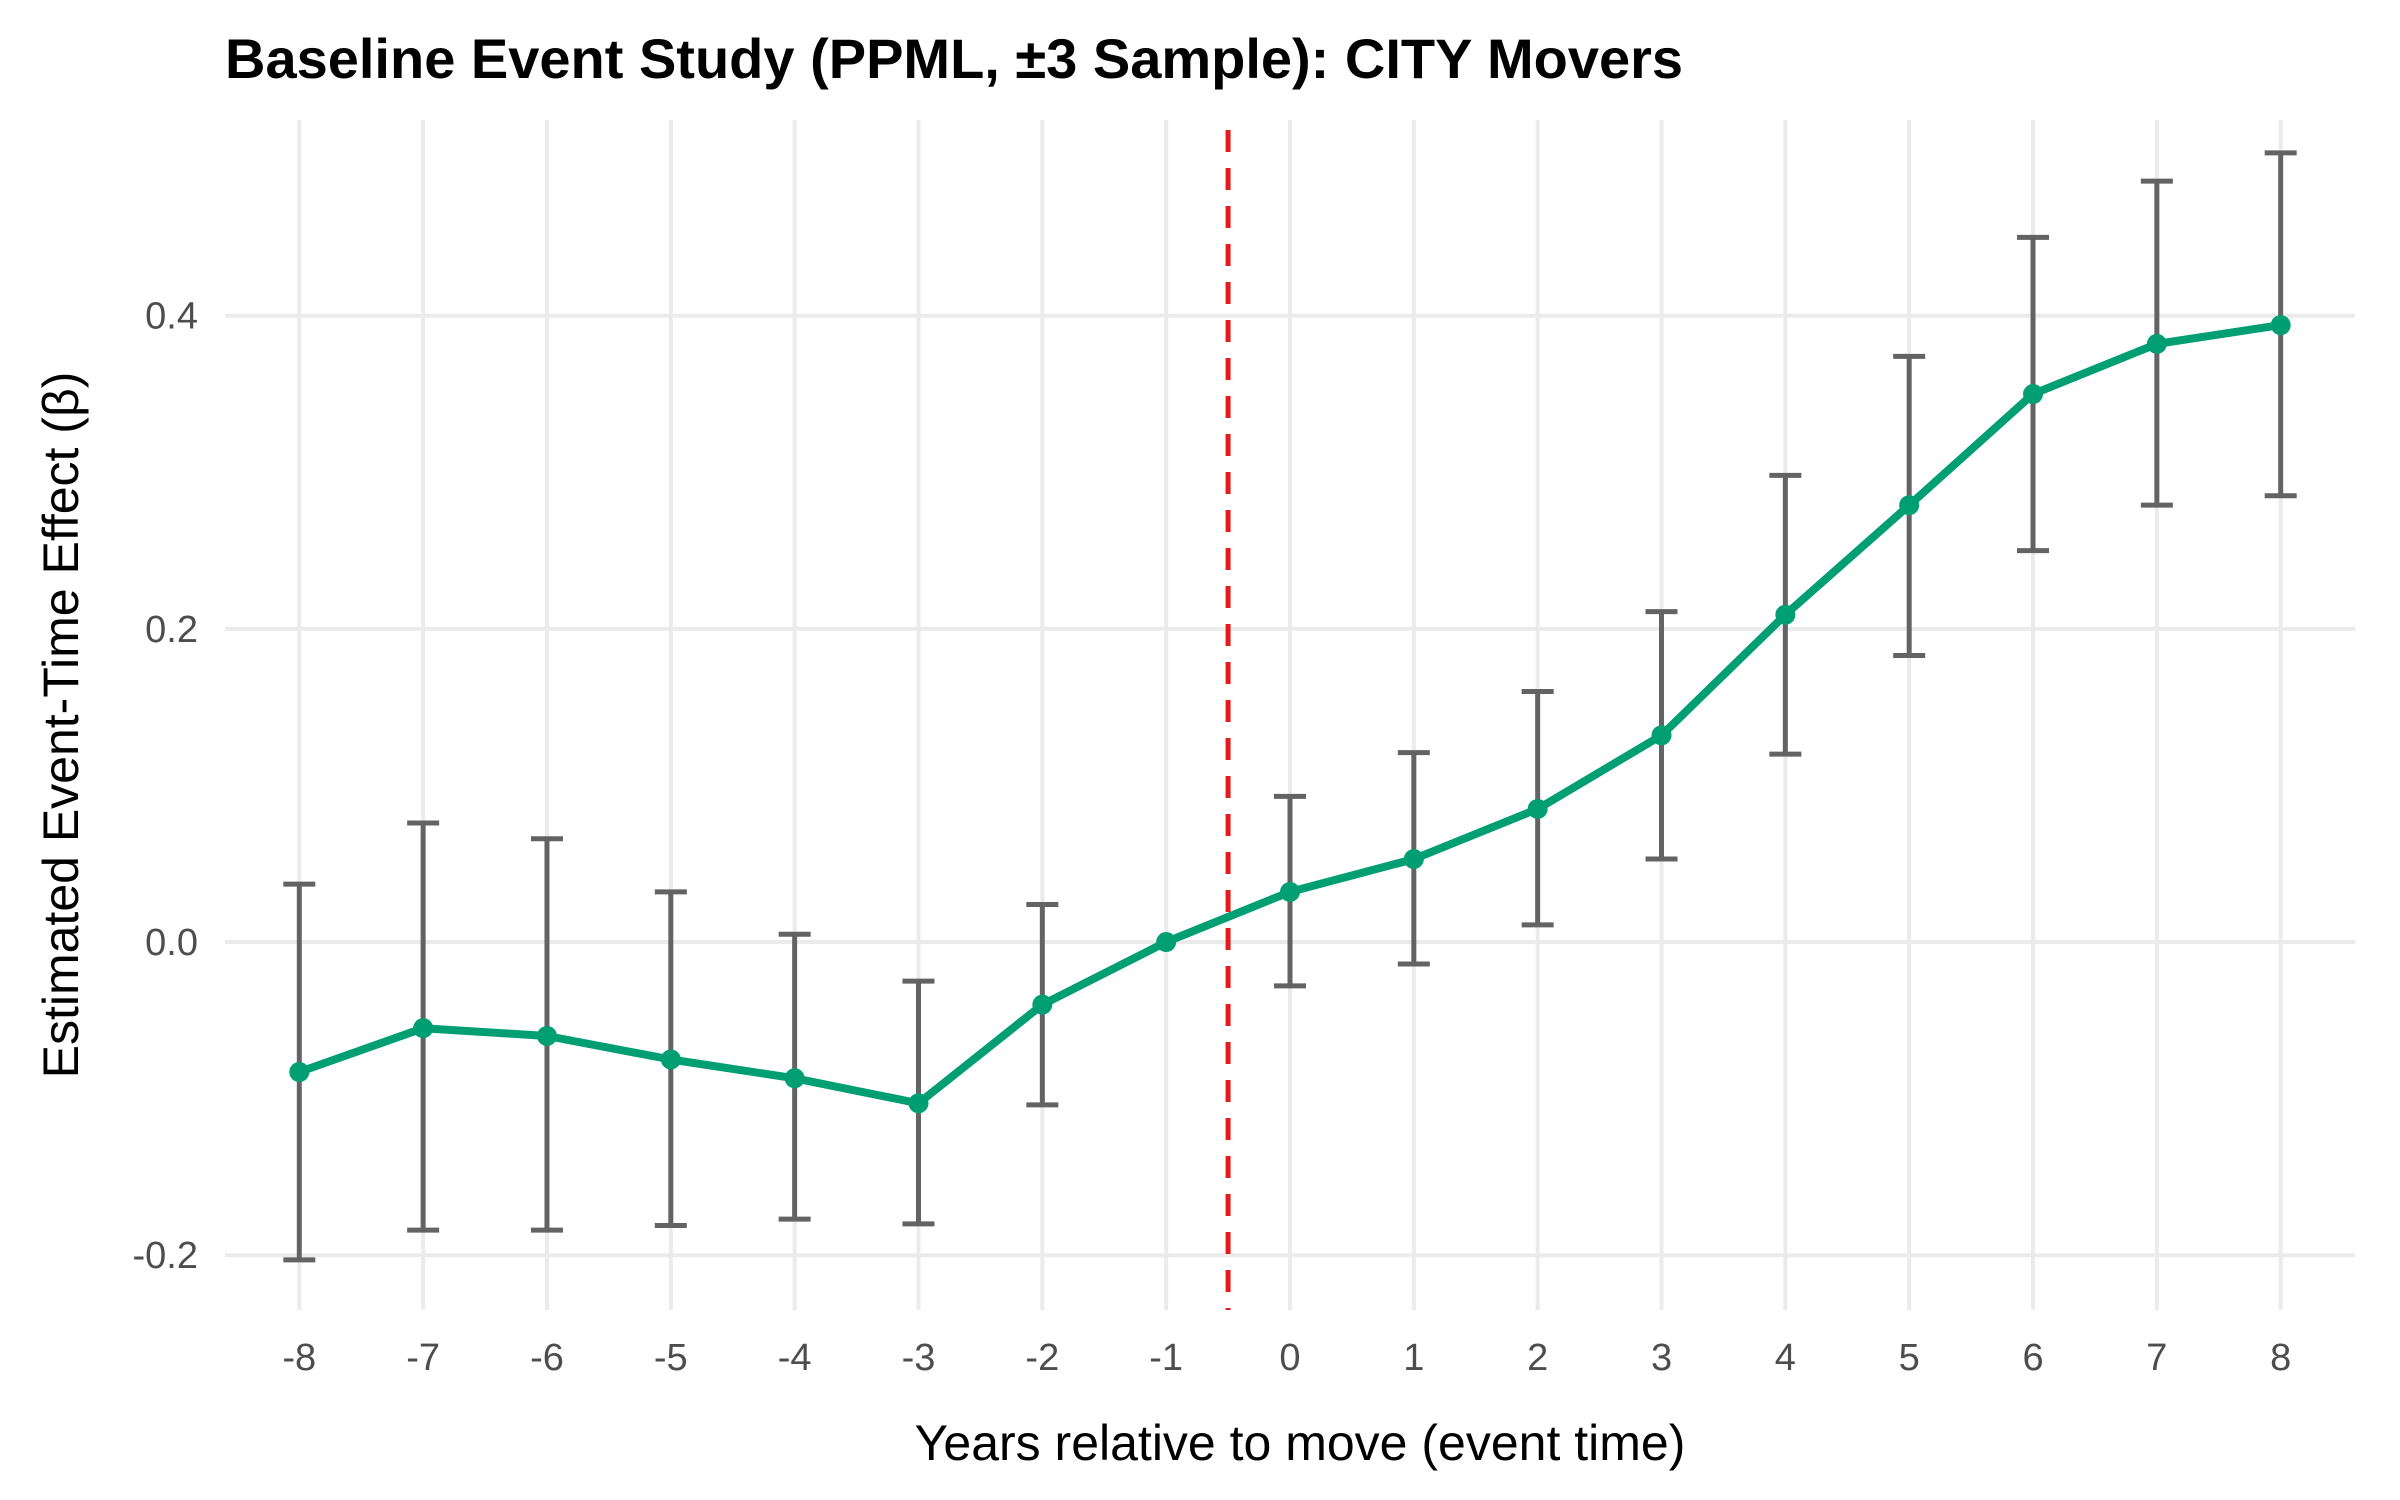  Describe the element at coordinates (1785, 1358) in the screenshot. I see `x-tick-label: 4` at that location.